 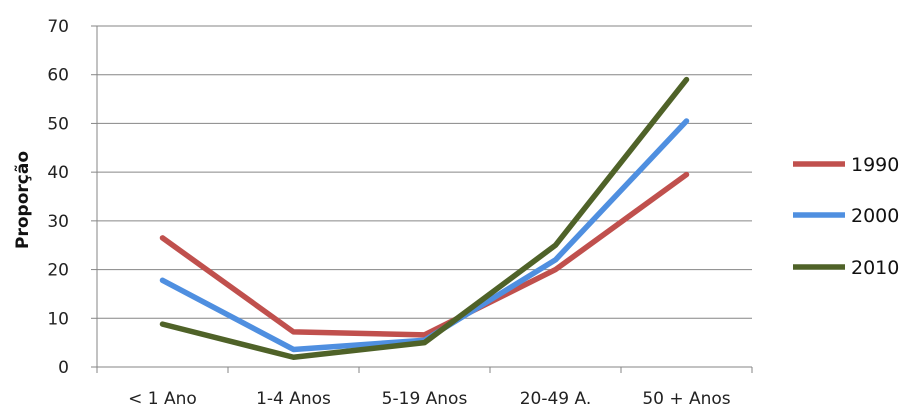 I want to click on y-tick-label: 30, so click(x=58, y=222).